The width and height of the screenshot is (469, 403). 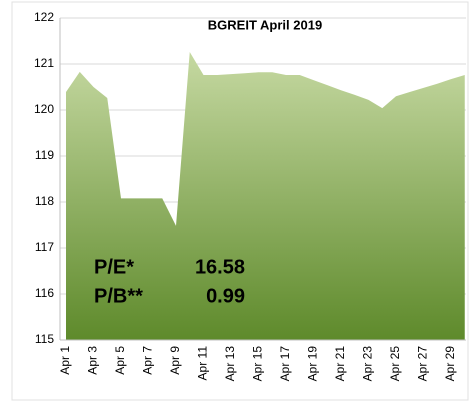 I want to click on y-tick-label: 115, so click(x=44, y=339).